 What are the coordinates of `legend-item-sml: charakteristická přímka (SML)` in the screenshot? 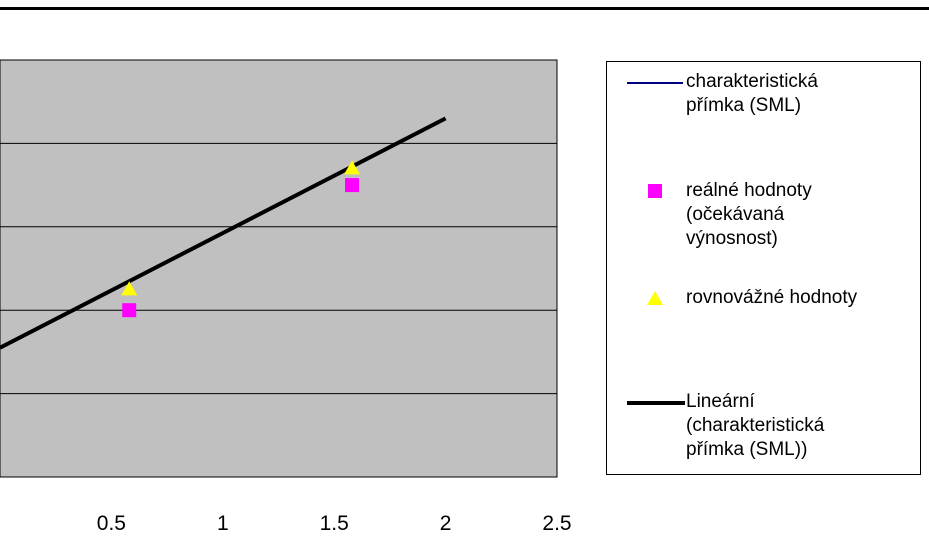 It's located at (763, 106).